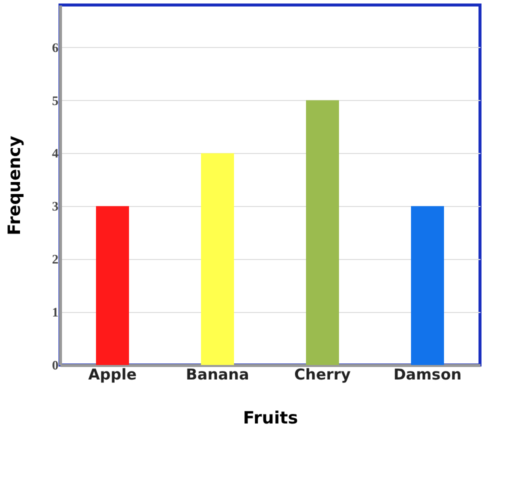 This screenshot has height=477, width=516. Describe the element at coordinates (270, 418) in the screenshot. I see `x-axis-title: Fruits` at that location.